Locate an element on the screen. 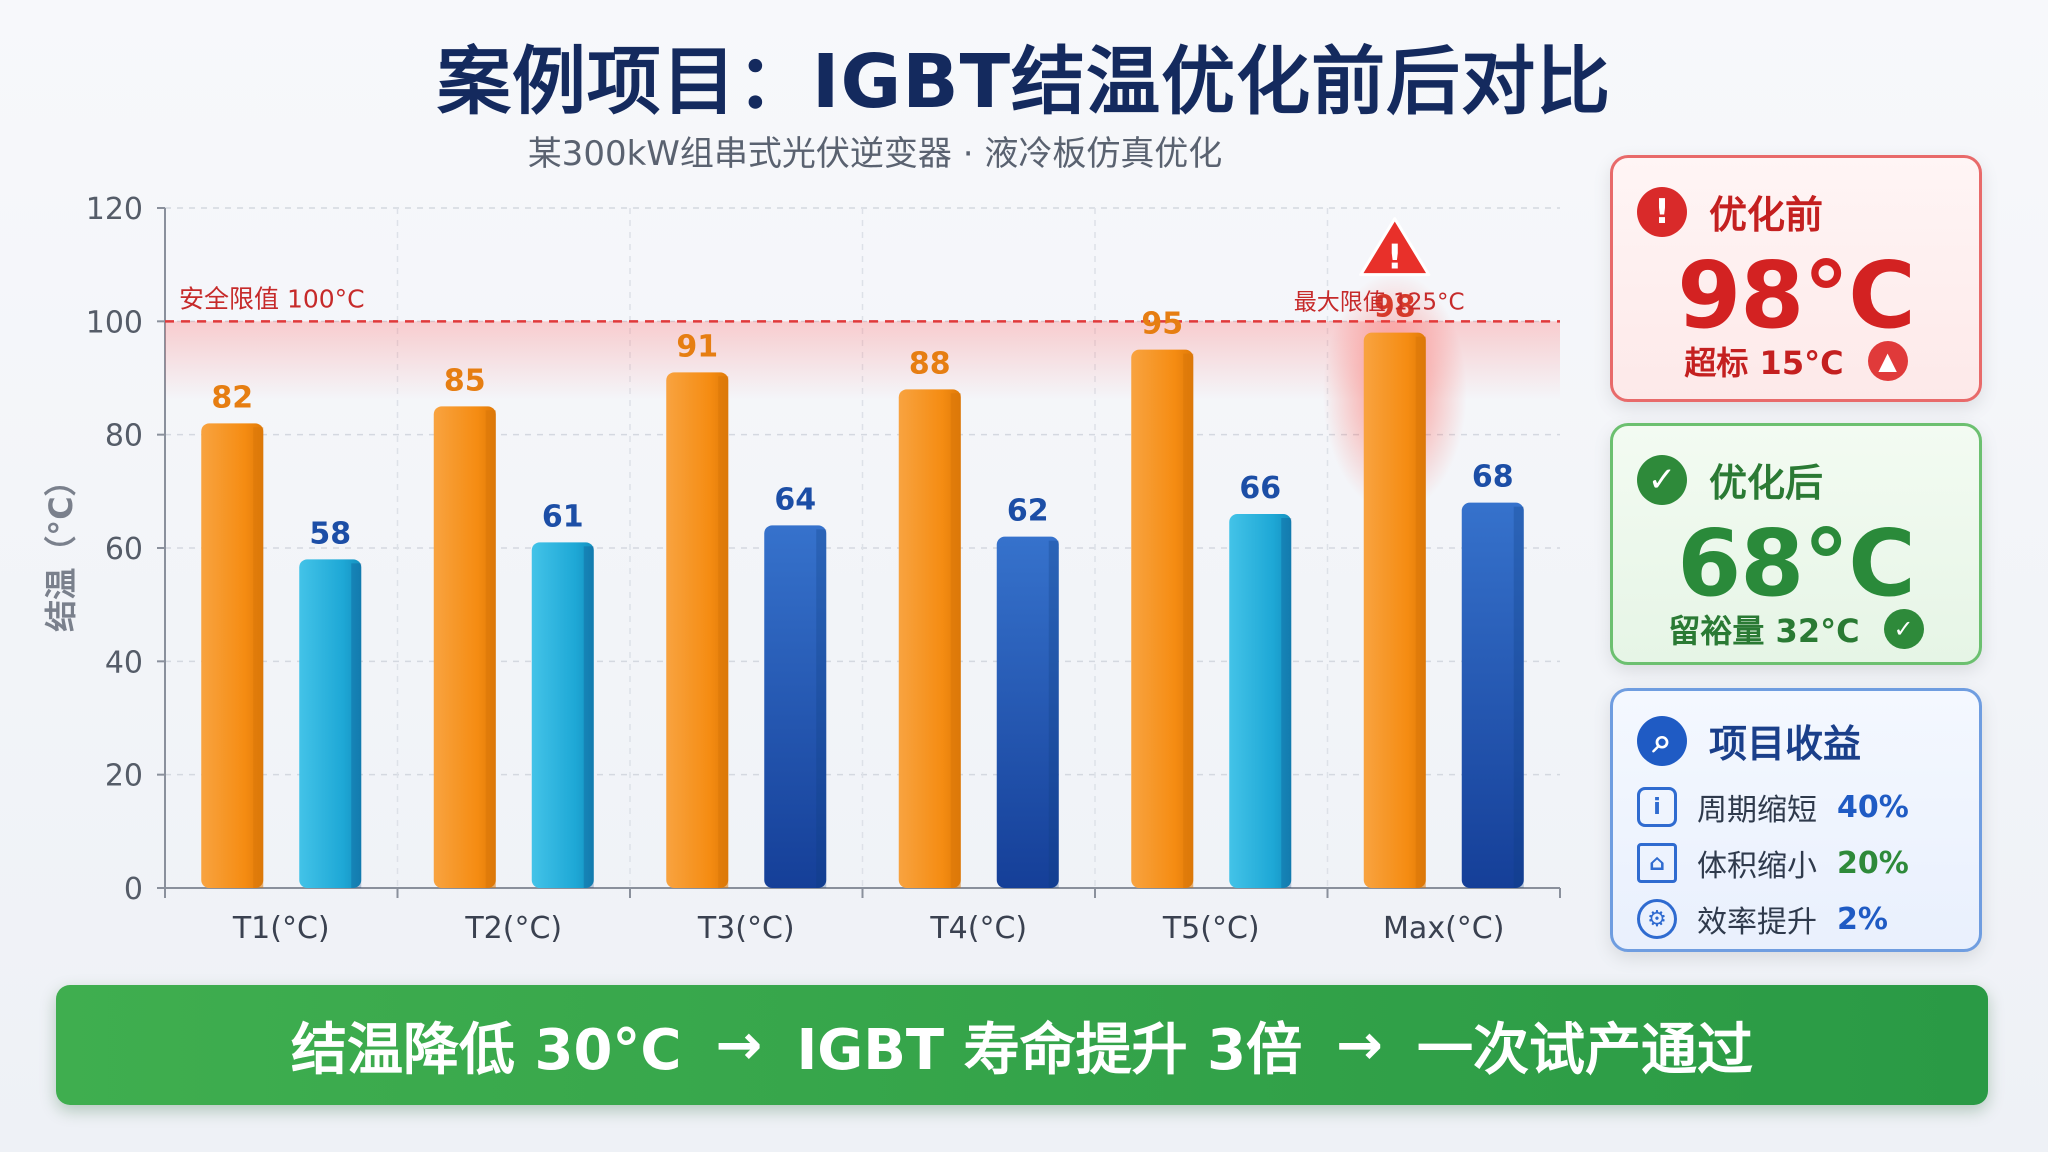 This screenshot has height=1152, width=2048. value-label-before: 85 is located at coordinates (465, 380).